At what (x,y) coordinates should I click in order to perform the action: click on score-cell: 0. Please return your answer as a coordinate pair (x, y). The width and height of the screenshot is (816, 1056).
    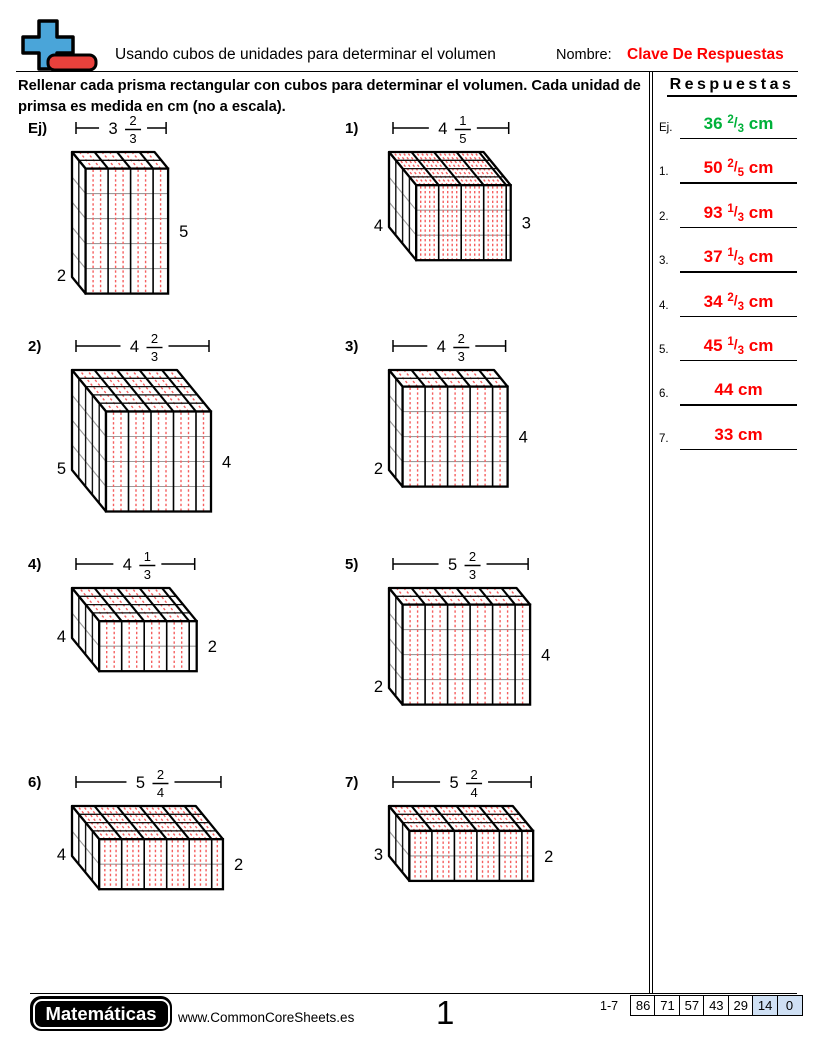
    Looking at the image, I should click on (789, 1005).